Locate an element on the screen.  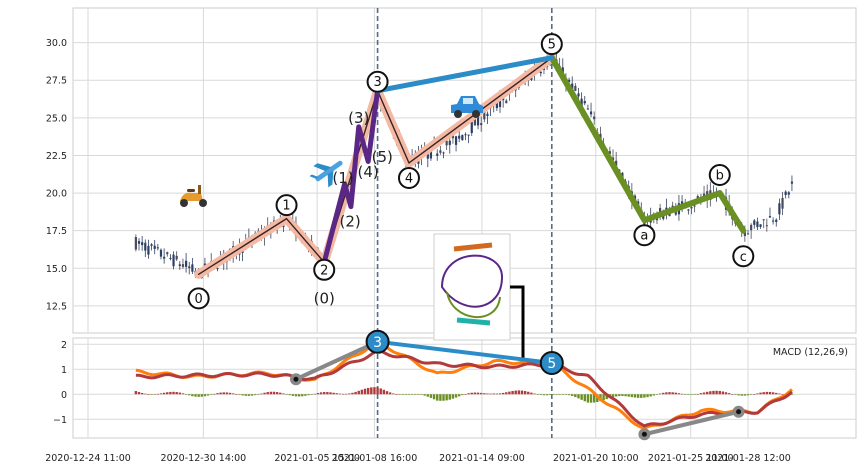
price-y-tick-label: 22.5 is located at coordinates (56, 156).